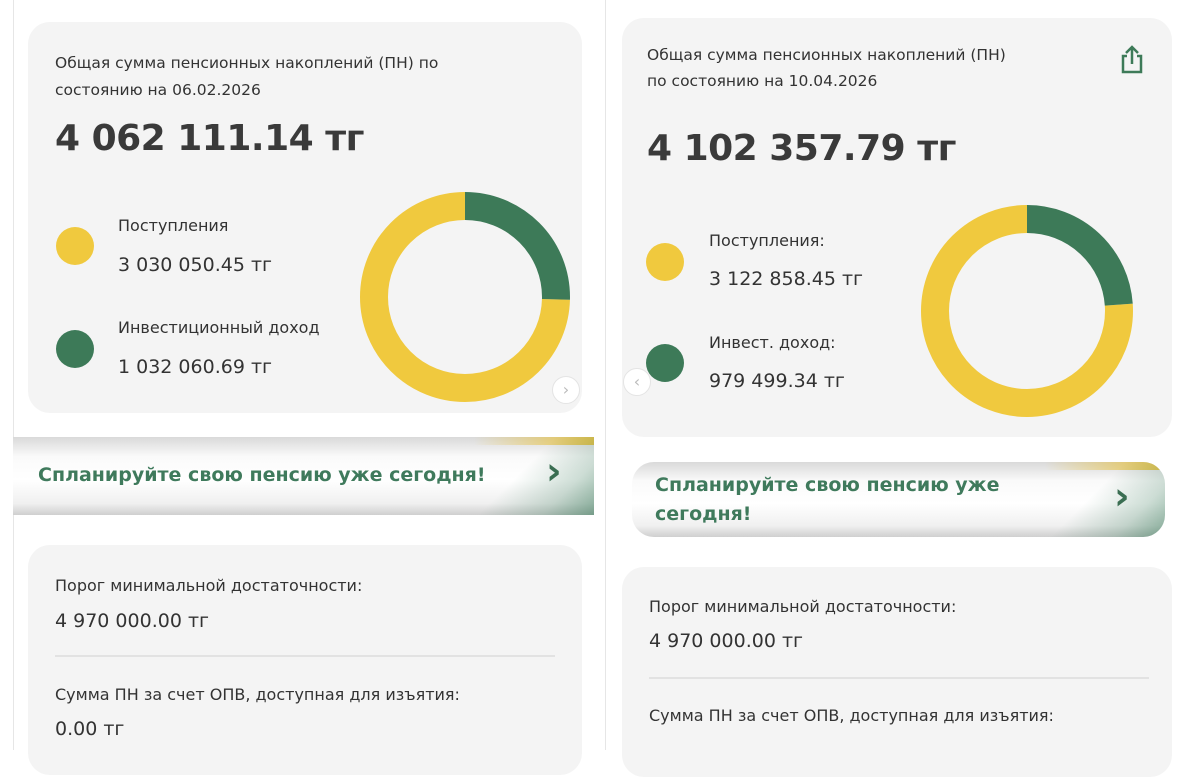 This screenshot has height=777, width=1200. I want to click on left-contributions-label: Поступления, so click(173, 225).